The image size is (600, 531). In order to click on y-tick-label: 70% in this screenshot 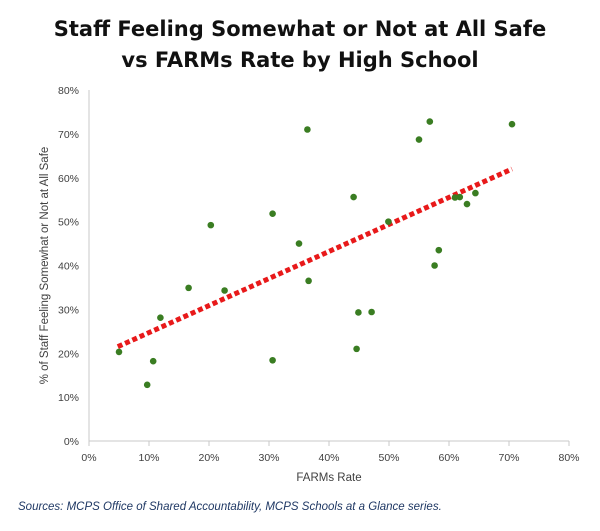, I will do `click(68, 135)`.